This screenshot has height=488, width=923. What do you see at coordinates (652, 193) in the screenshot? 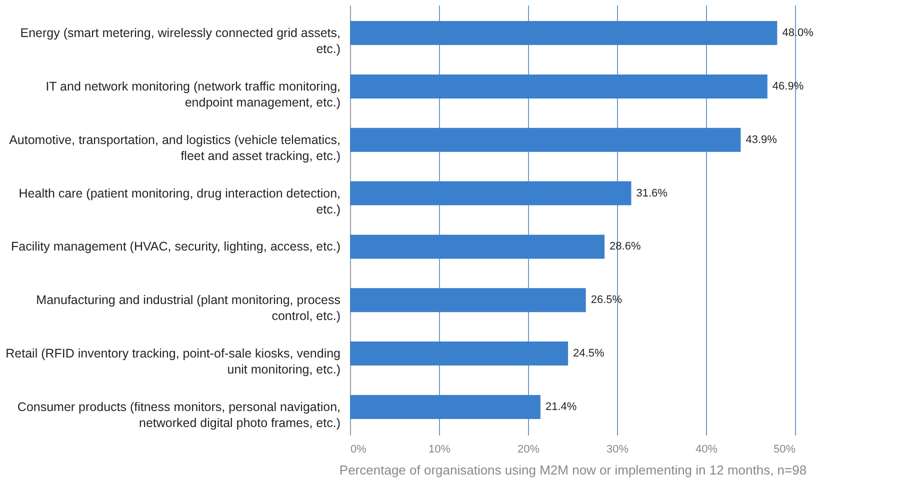
I see `data-label: 31.6%` at bounding box center [652, 193].